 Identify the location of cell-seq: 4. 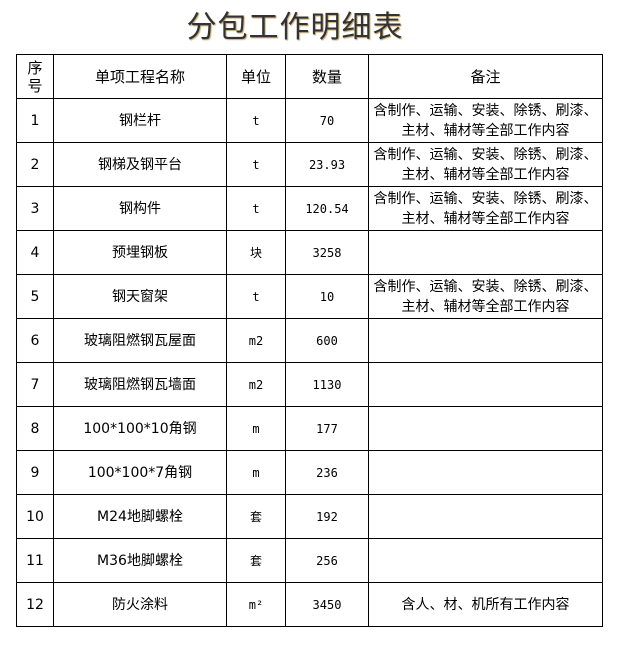
(35, 252).